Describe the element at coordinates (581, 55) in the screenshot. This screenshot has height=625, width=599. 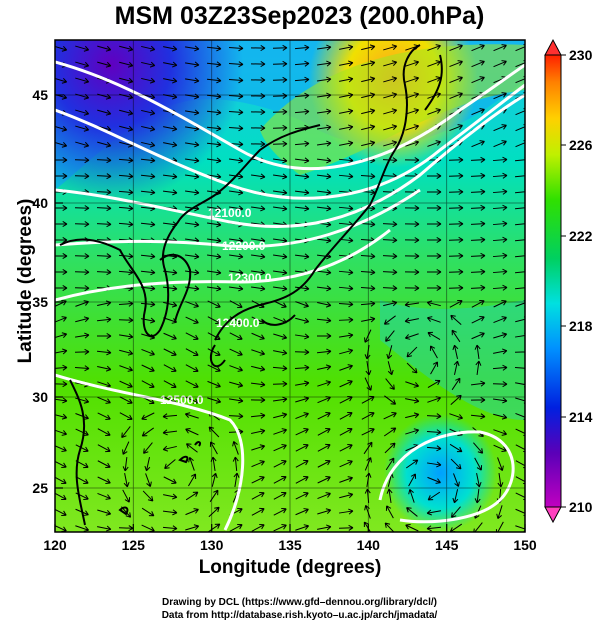
I see `colorbar-tick-label: 230` at that location.